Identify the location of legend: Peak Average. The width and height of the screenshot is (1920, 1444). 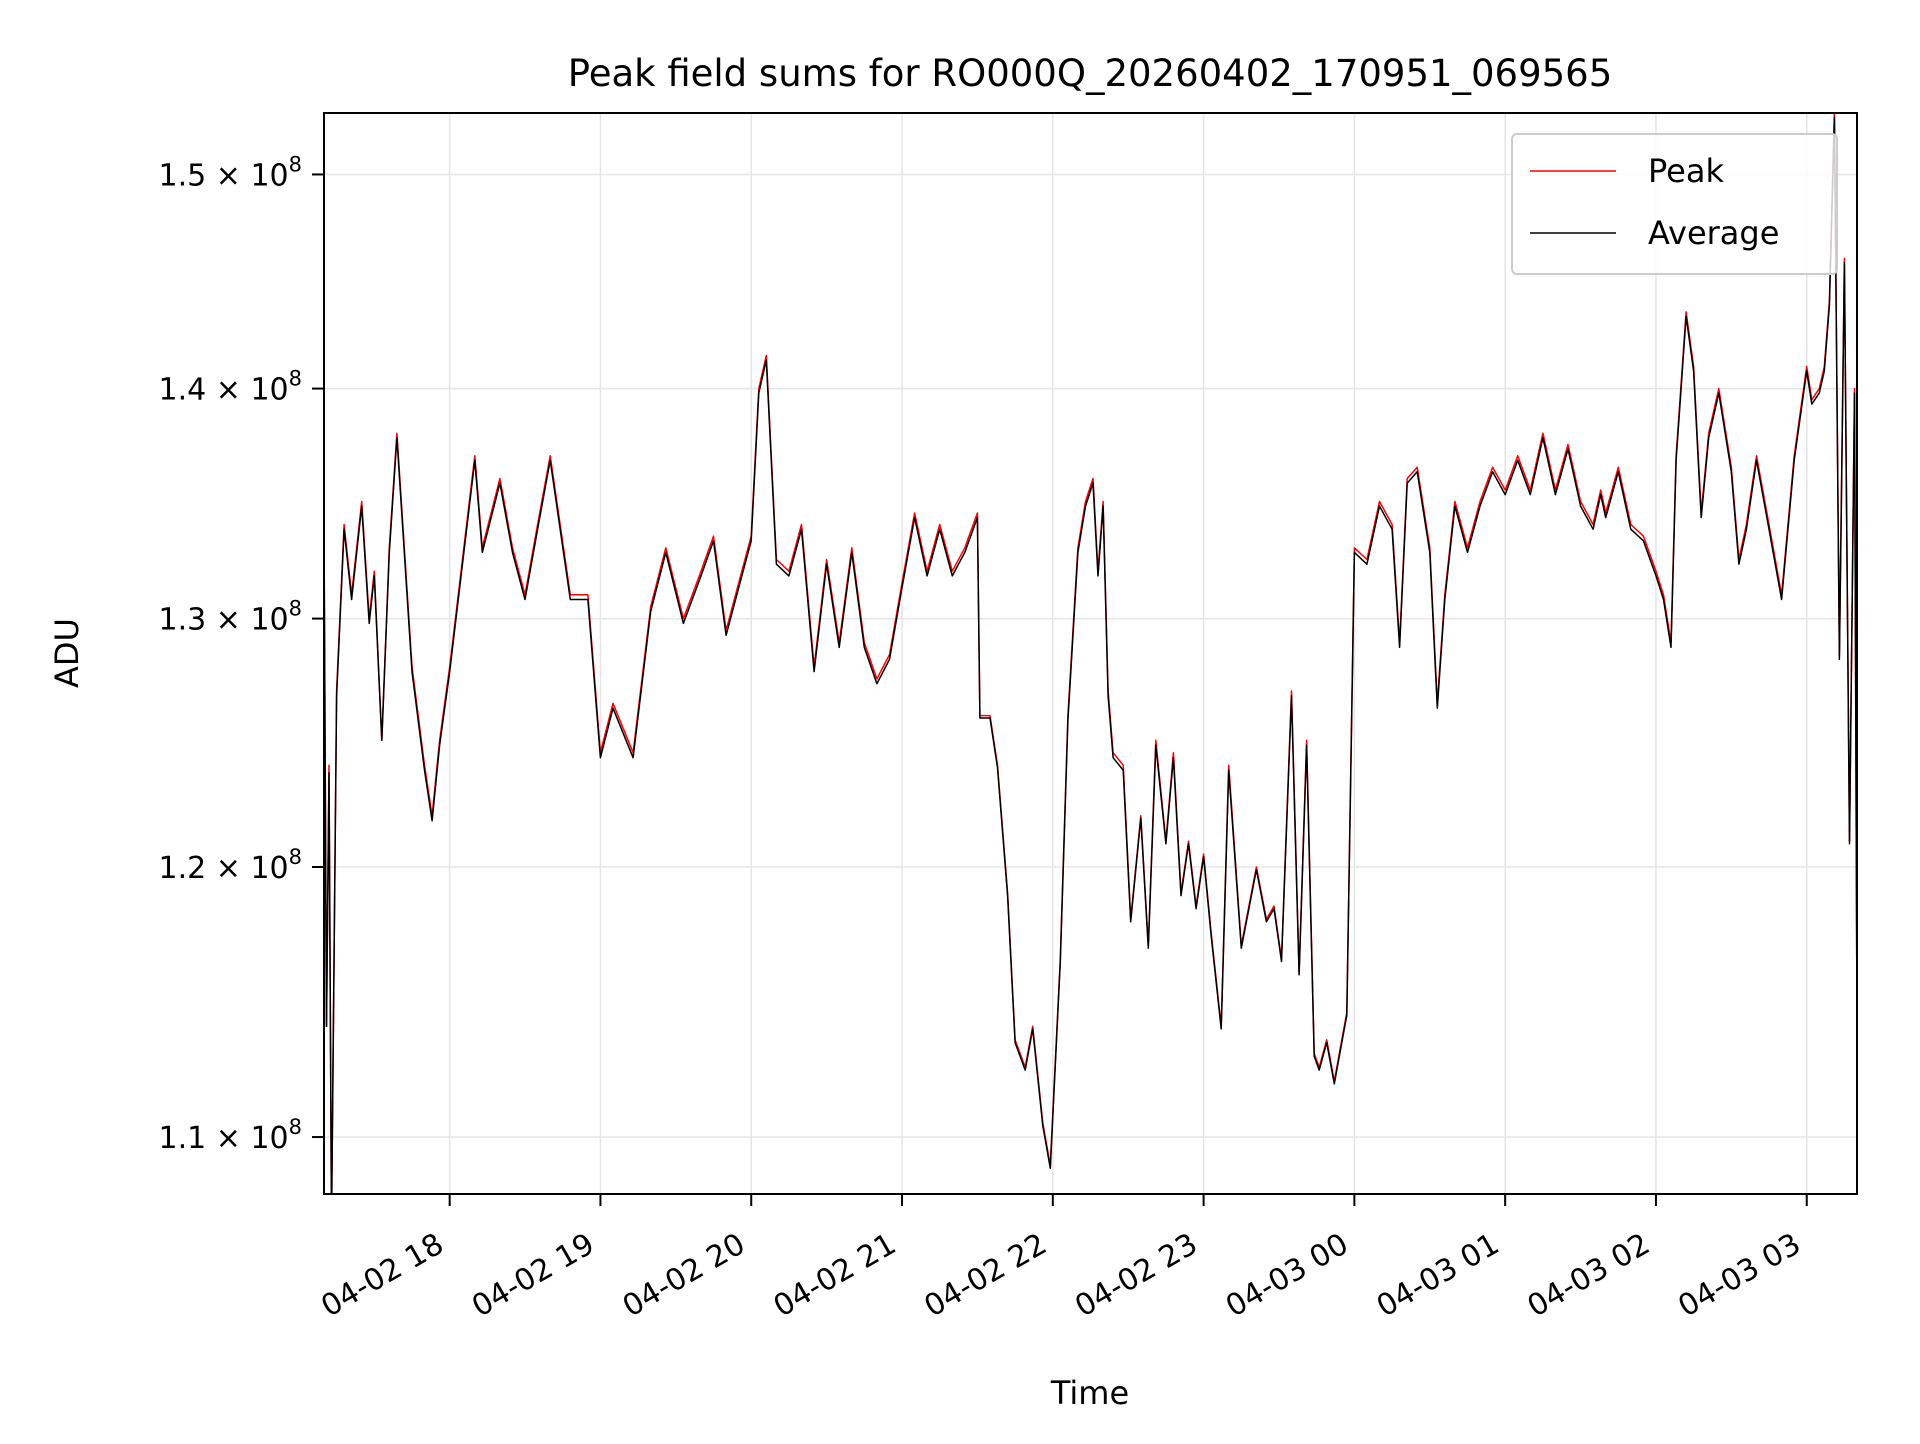
(1674, 204).